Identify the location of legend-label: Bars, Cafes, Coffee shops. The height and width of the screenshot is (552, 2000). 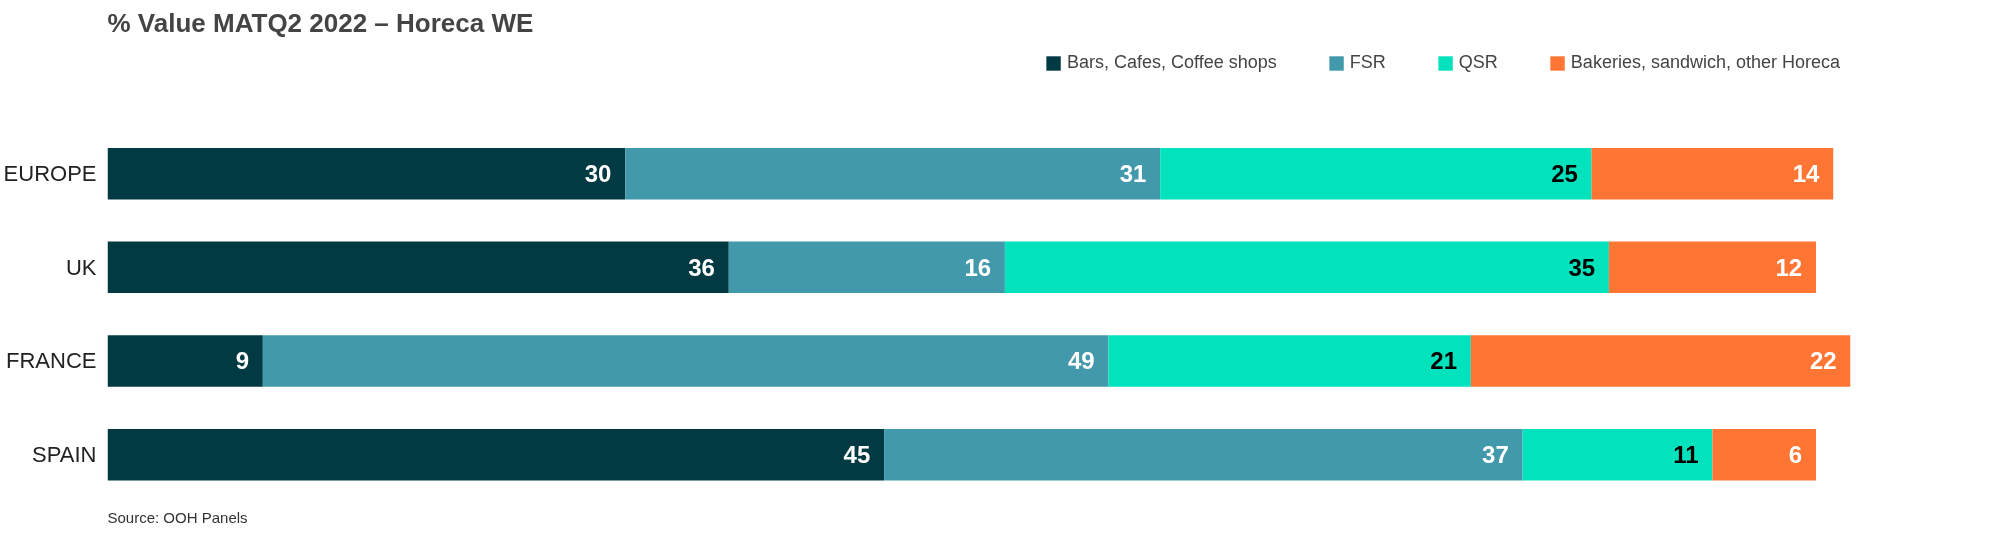
(1172, 62).